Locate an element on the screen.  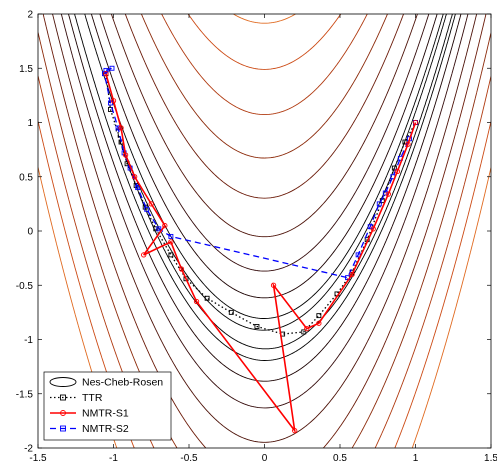
y-tick-label: 2 is located at coordinates (30, 15).